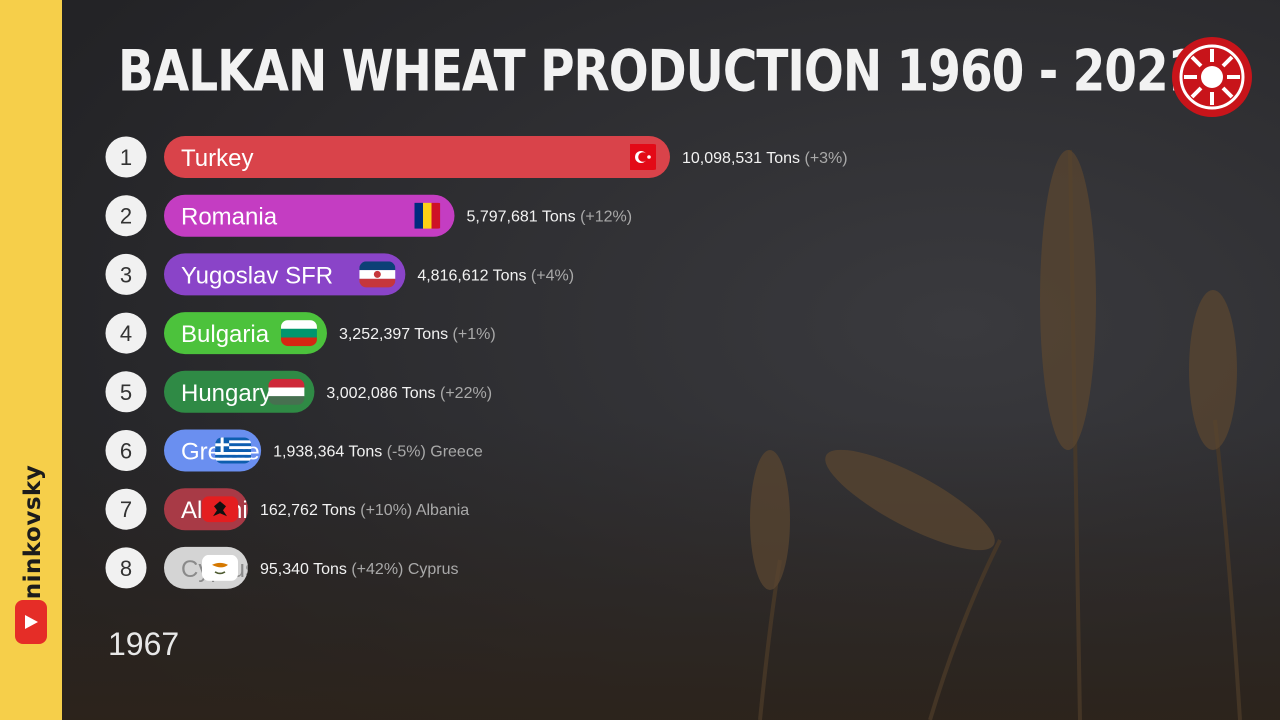 Image resolution: width=1280 pixels, height=720 pixels. What do you see at coordinates (144, 644) in the screenshot?
I see `current-year: 1967` at bounding box center [144, 644].